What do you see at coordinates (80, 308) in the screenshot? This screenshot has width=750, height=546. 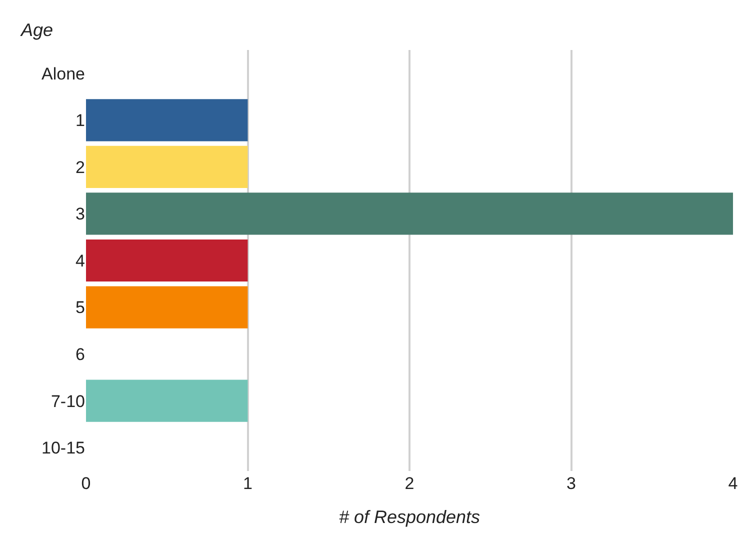 I see `y-tick-label: 5` at bounding box center [80, 308].